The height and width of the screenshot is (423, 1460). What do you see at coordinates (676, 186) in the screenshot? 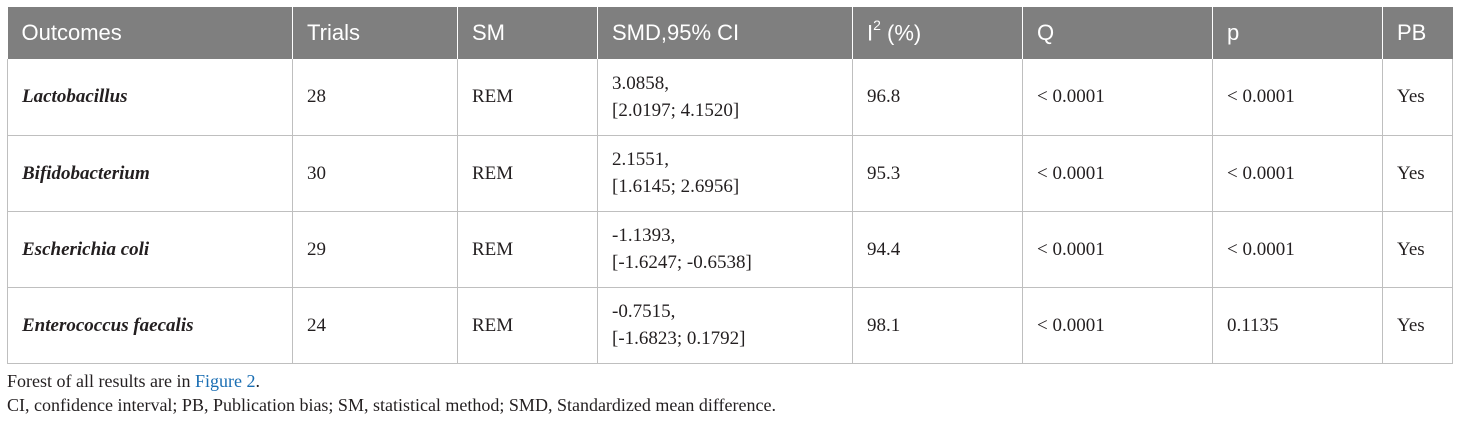
I see `ci-range: [1.6145; 2.6956]` at bounding box center [676, 186].